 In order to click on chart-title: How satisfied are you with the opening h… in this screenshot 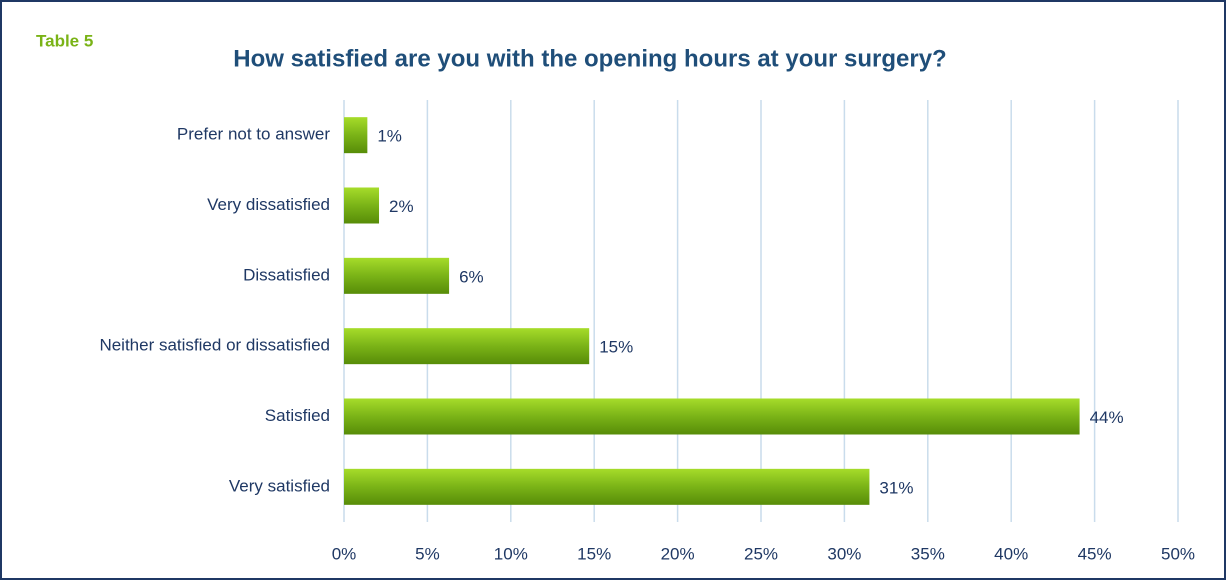, I will do `click(589, 58)`.